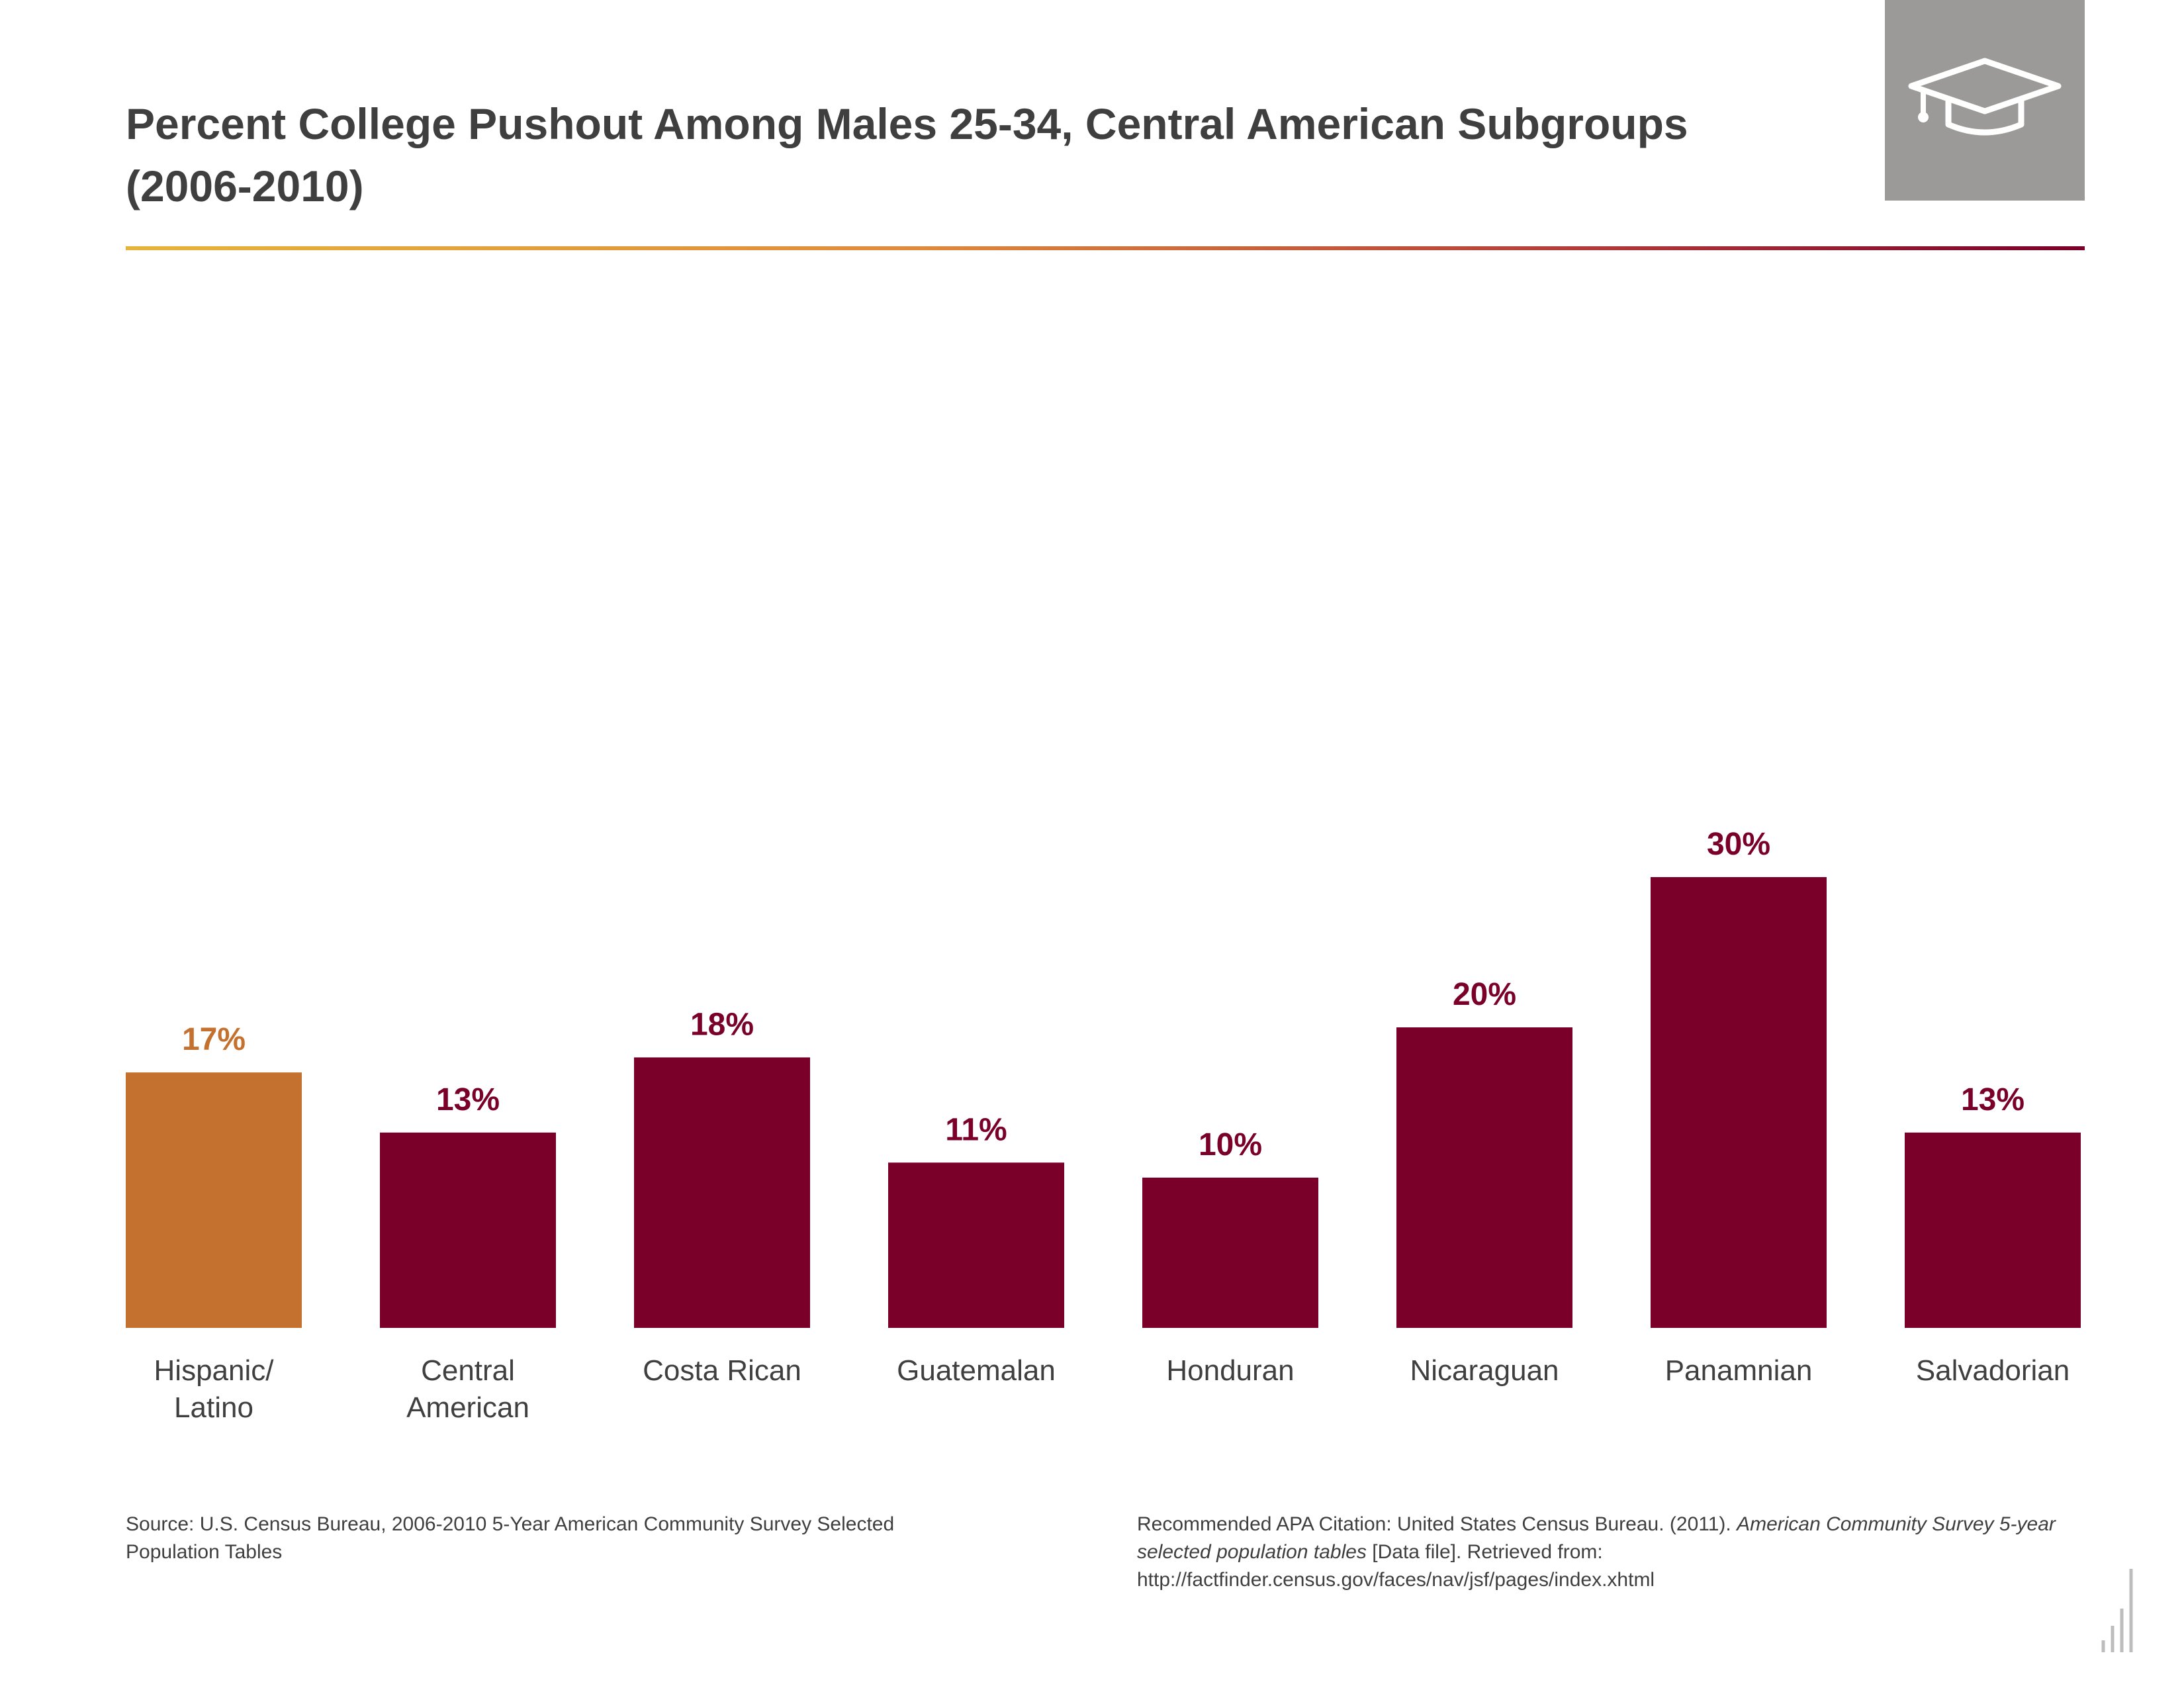 The height and width of the screenshot is (1688, 2184). Describe the element at coordinates (976, 1129) in the screenshot. I see `data-label: 11%` at that location.